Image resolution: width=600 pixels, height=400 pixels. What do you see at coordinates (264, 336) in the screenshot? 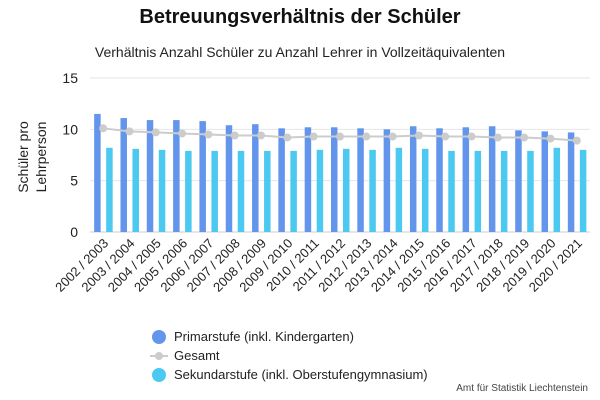
I see `legend-label-primarstufe: Primarstufe (inkl. Kindergarten)` at bounding box center [264, 336].